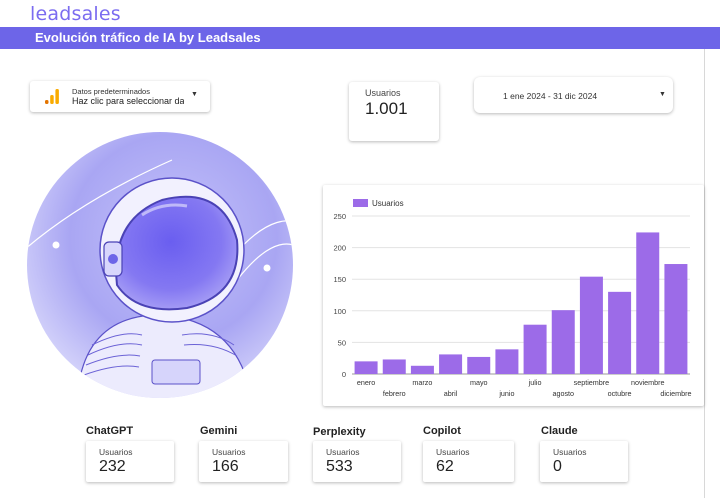 The image size is (720, 498). Describe the element at coordinates (451, 393) in the screenshot. I see `x-tick-label: abril` at that location.